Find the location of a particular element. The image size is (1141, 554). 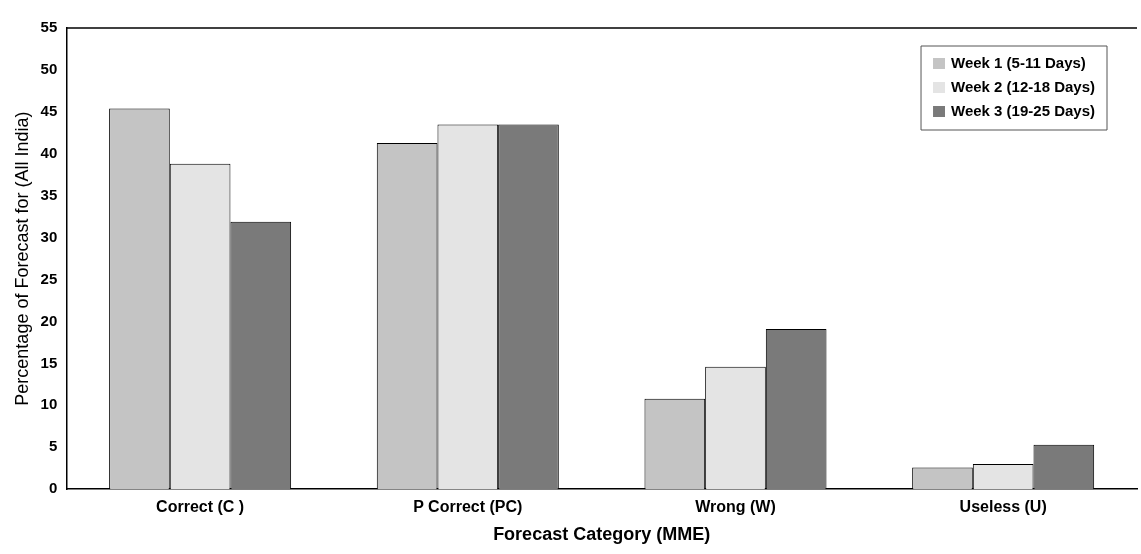

x-tick-label: Correct (C ) is located at coordinates (200, 507).